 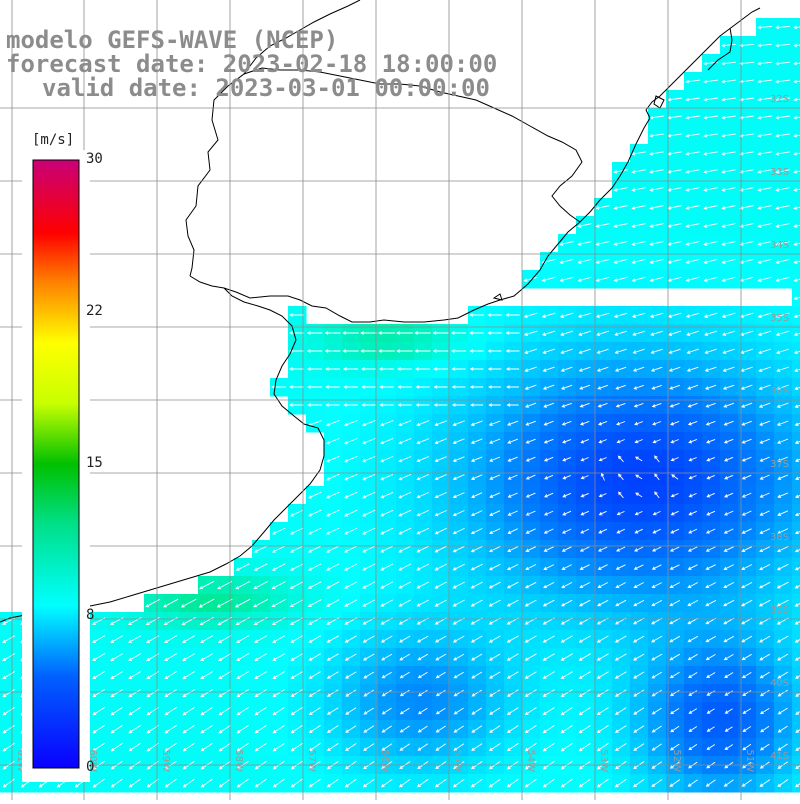 I want to click on lon-label: 54W, so click(x=530, y=760).